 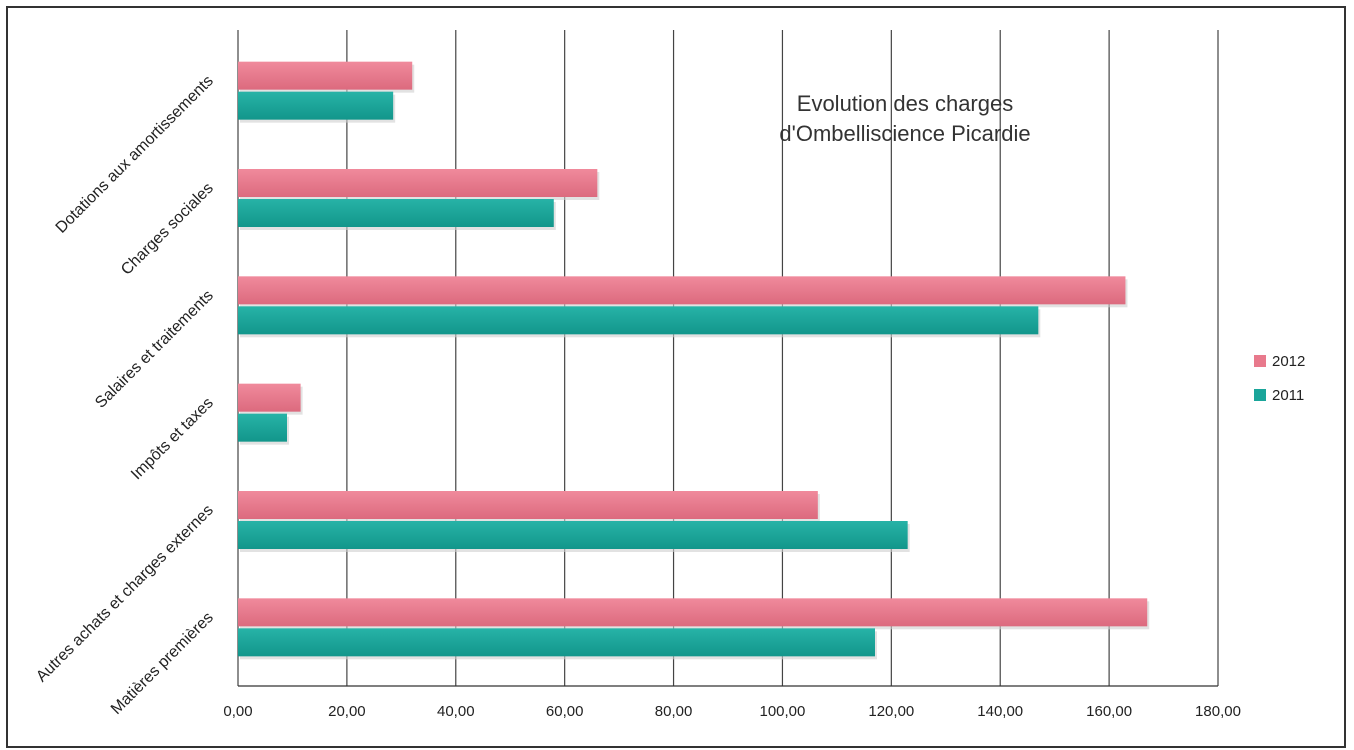 I want to click on chart-title-line: Evolution des charges, so click(x=905, y=103).